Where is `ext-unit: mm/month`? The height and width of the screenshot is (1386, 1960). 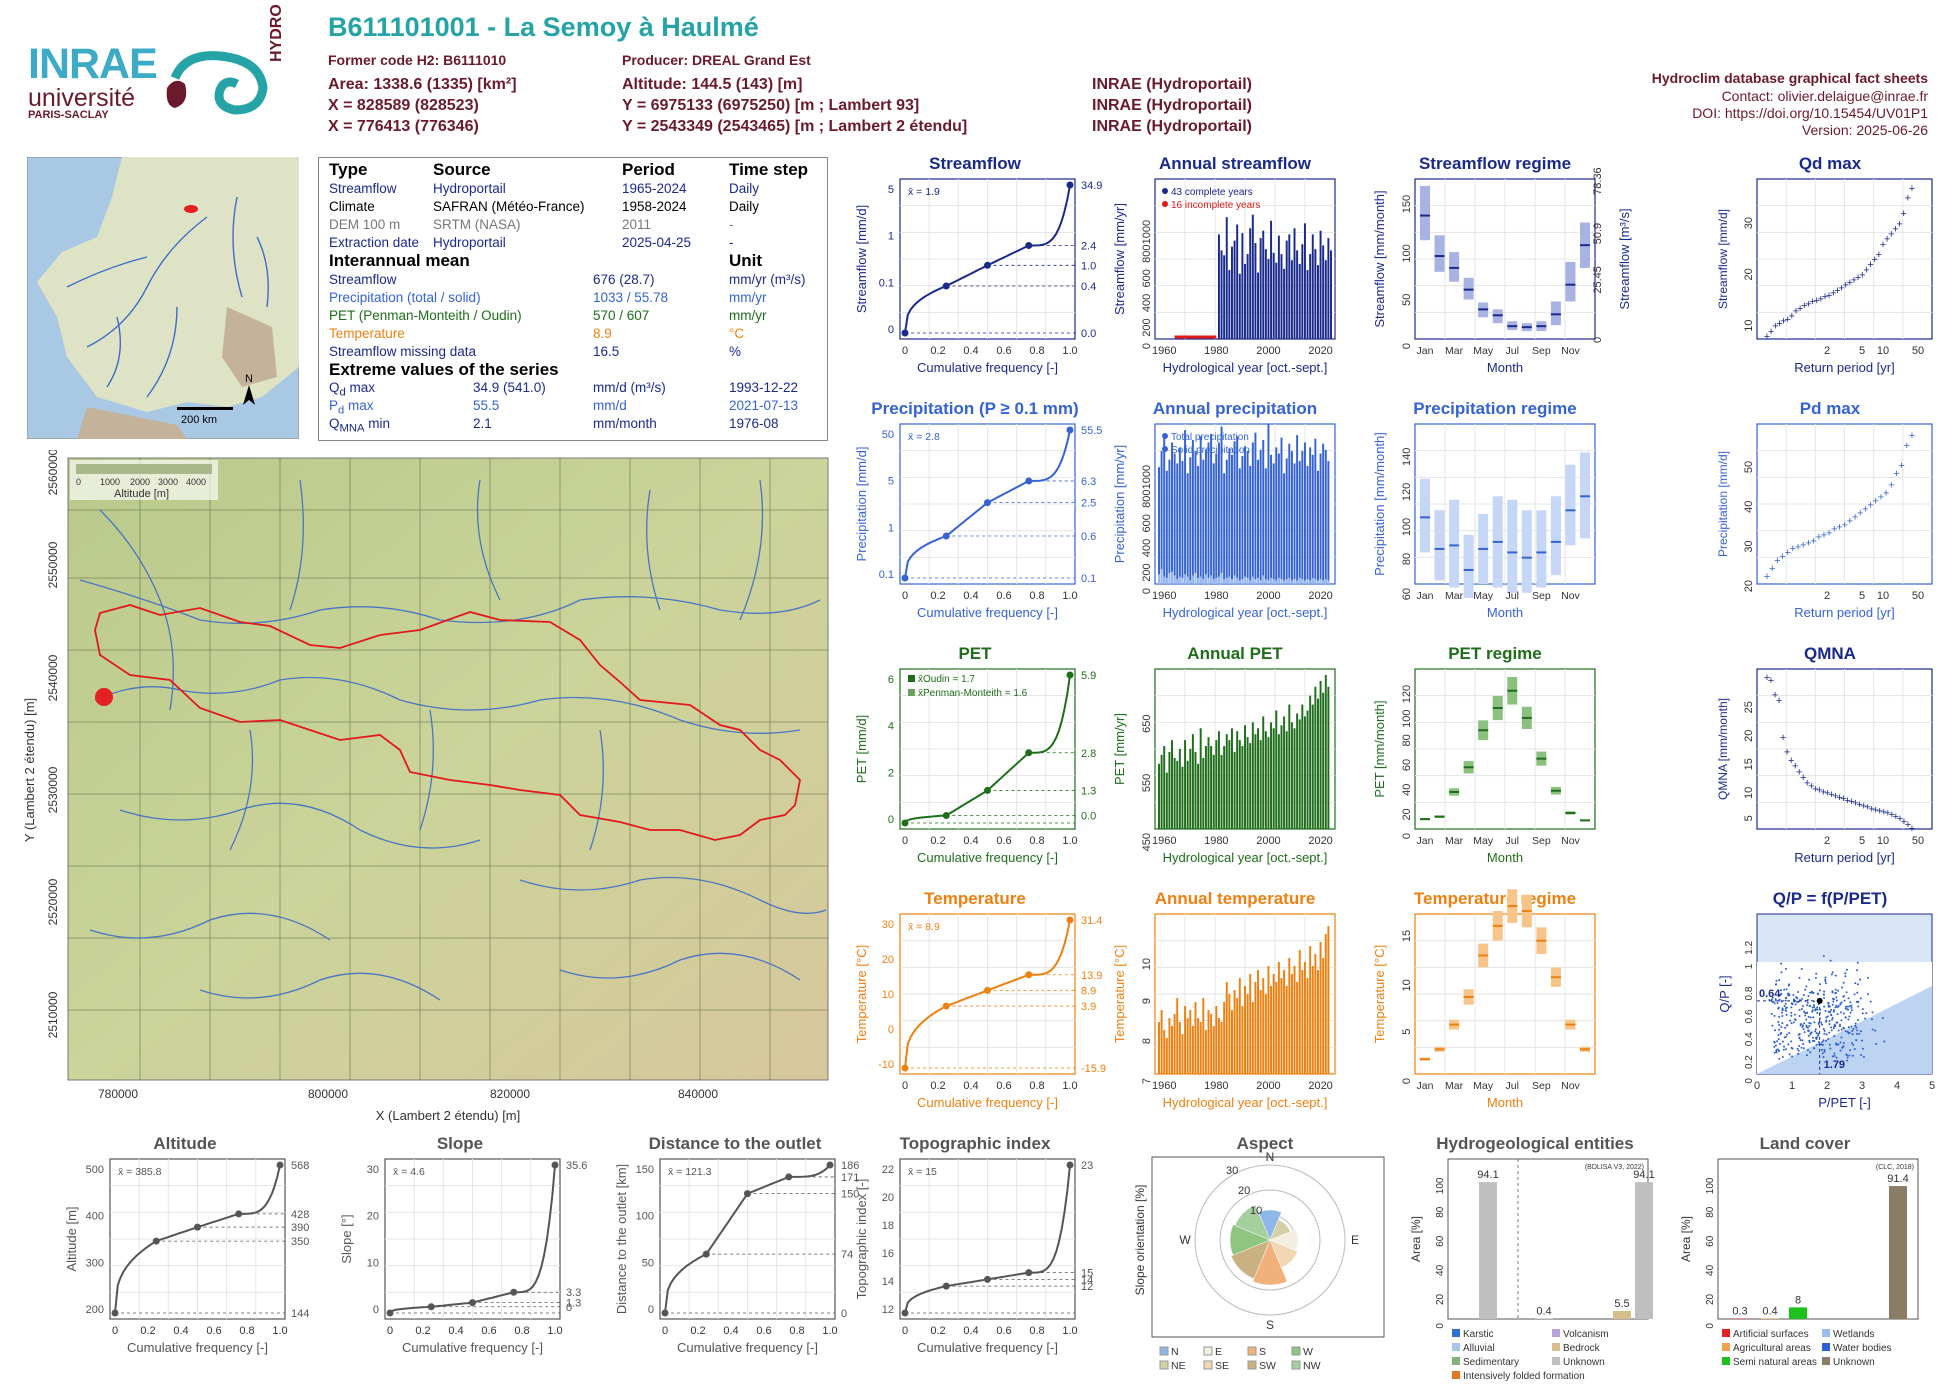 ext-unit: mm/month is located at coordinates (625, 423).